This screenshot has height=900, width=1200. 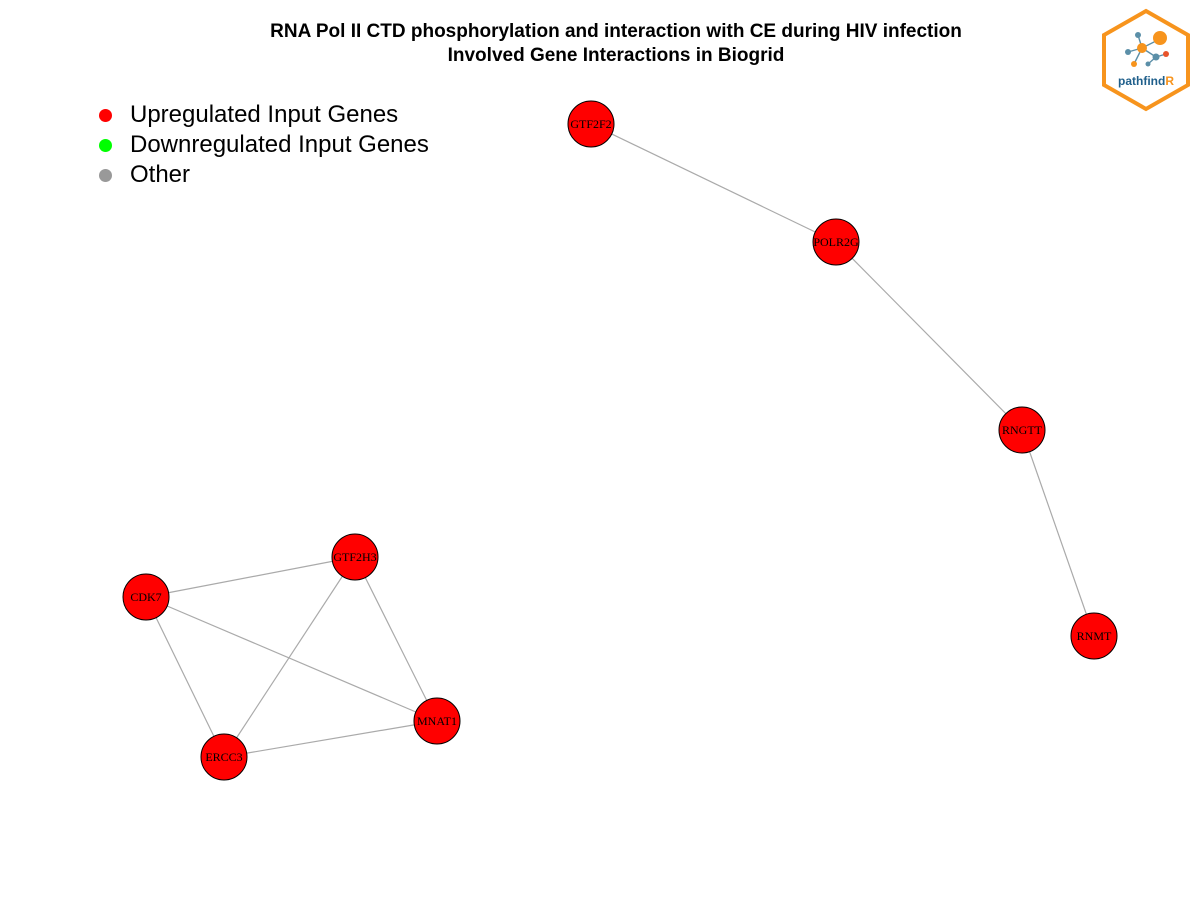 What do you see at coordinates (1146, 81) in the screenshot?
I see `logo-text: pathfindR` at bounding box center [1146, 81].